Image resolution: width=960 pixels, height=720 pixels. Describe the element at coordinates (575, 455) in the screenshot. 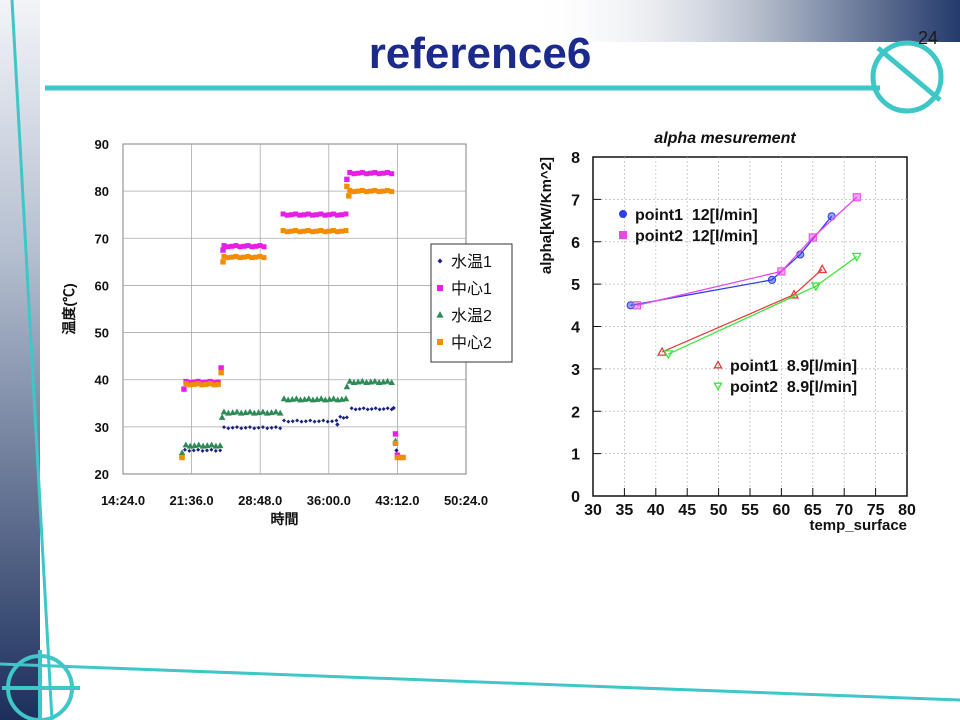

I see `y-tick-label: 1` at that location.